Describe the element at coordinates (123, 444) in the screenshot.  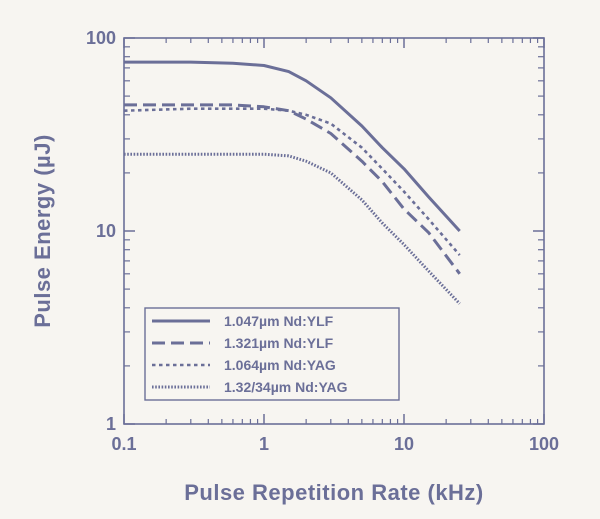
I see `x-tick-label: 0.1` at that location.